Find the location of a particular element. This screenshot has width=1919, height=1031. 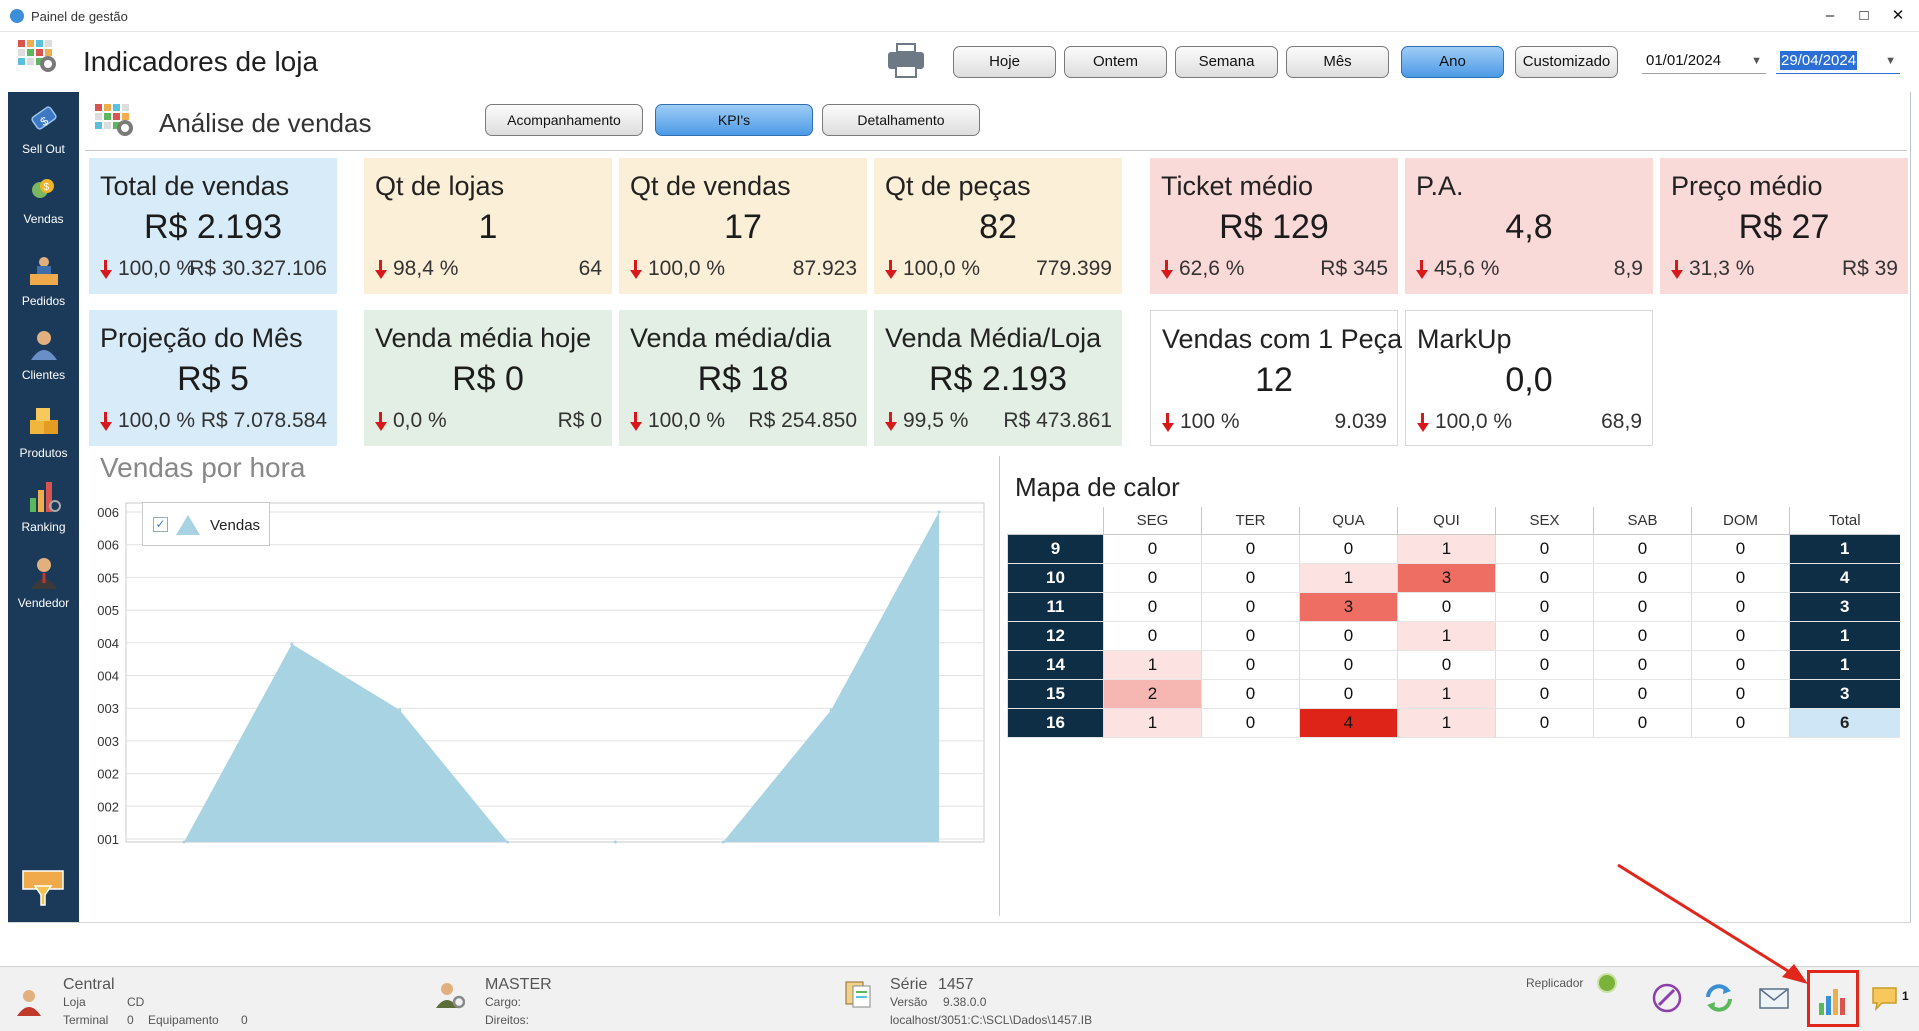

period-button-2: Ontem is located at coordinates (1115, 62).